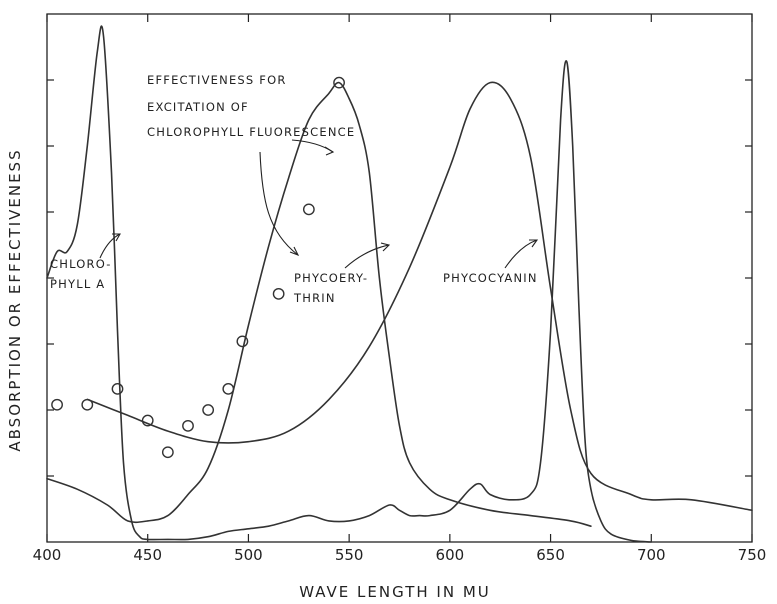 This screenshot has height=604, width=777. What do you see at coordinates (47, 555) in the screenshot?
I see `x-tick-label-400: 400` at bounding box center [47, 555].